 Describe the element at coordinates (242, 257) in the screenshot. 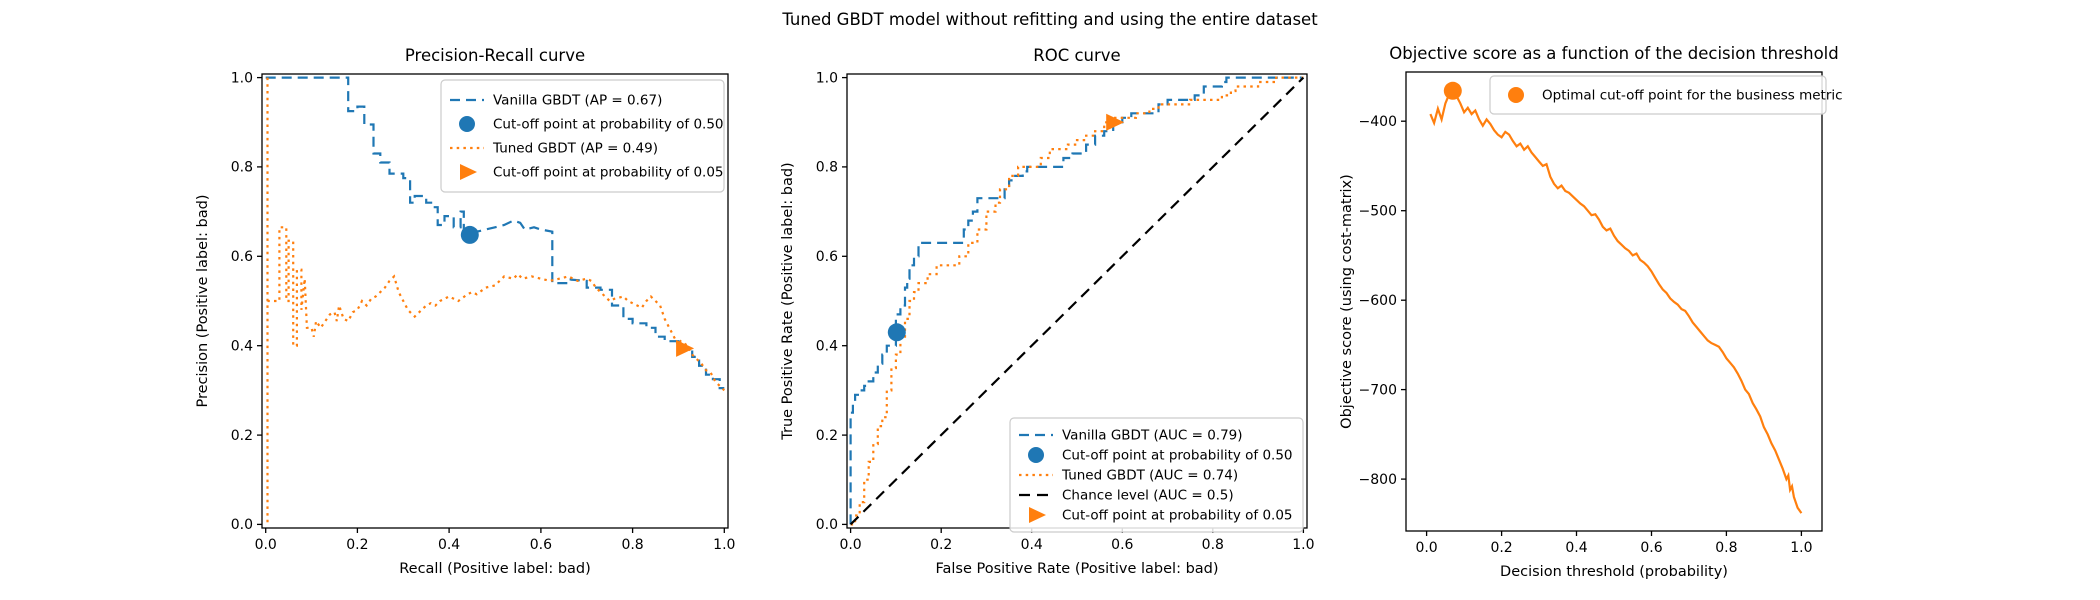

I see `precision-recall-y-tick-label: 0.6` at that location.